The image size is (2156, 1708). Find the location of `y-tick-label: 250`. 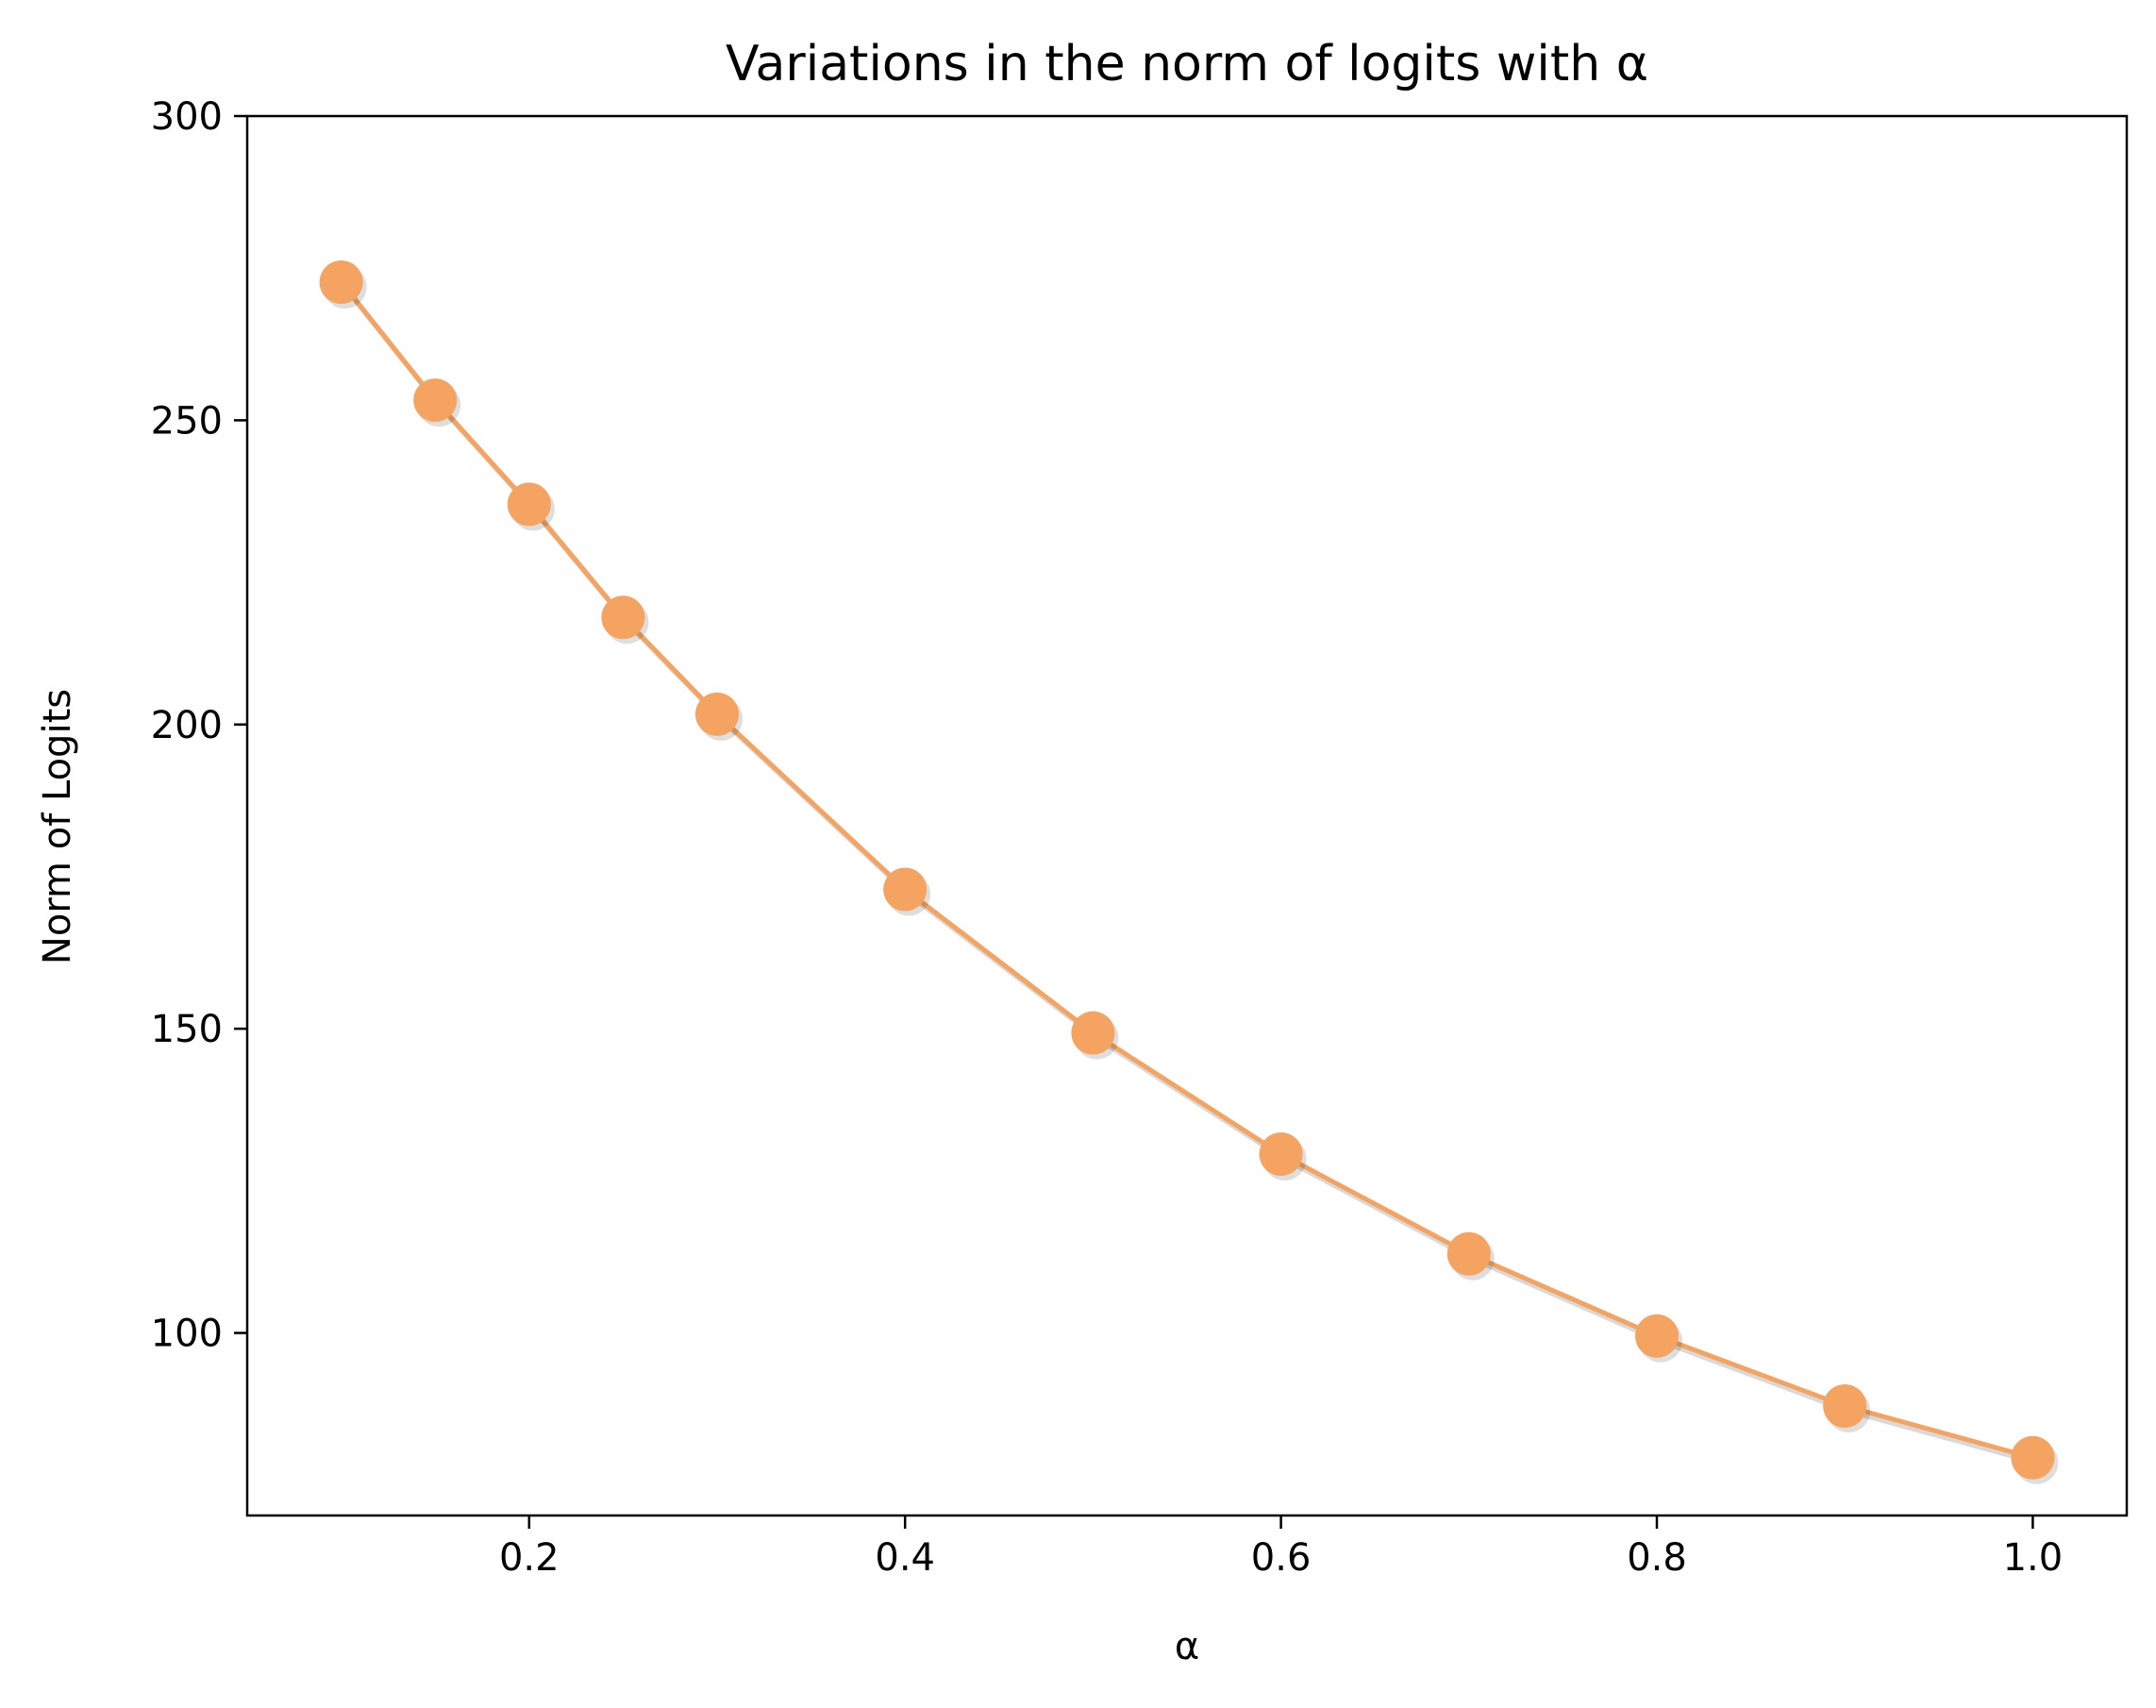

y-tick-label: 250 is located at coordinates (187, 421).